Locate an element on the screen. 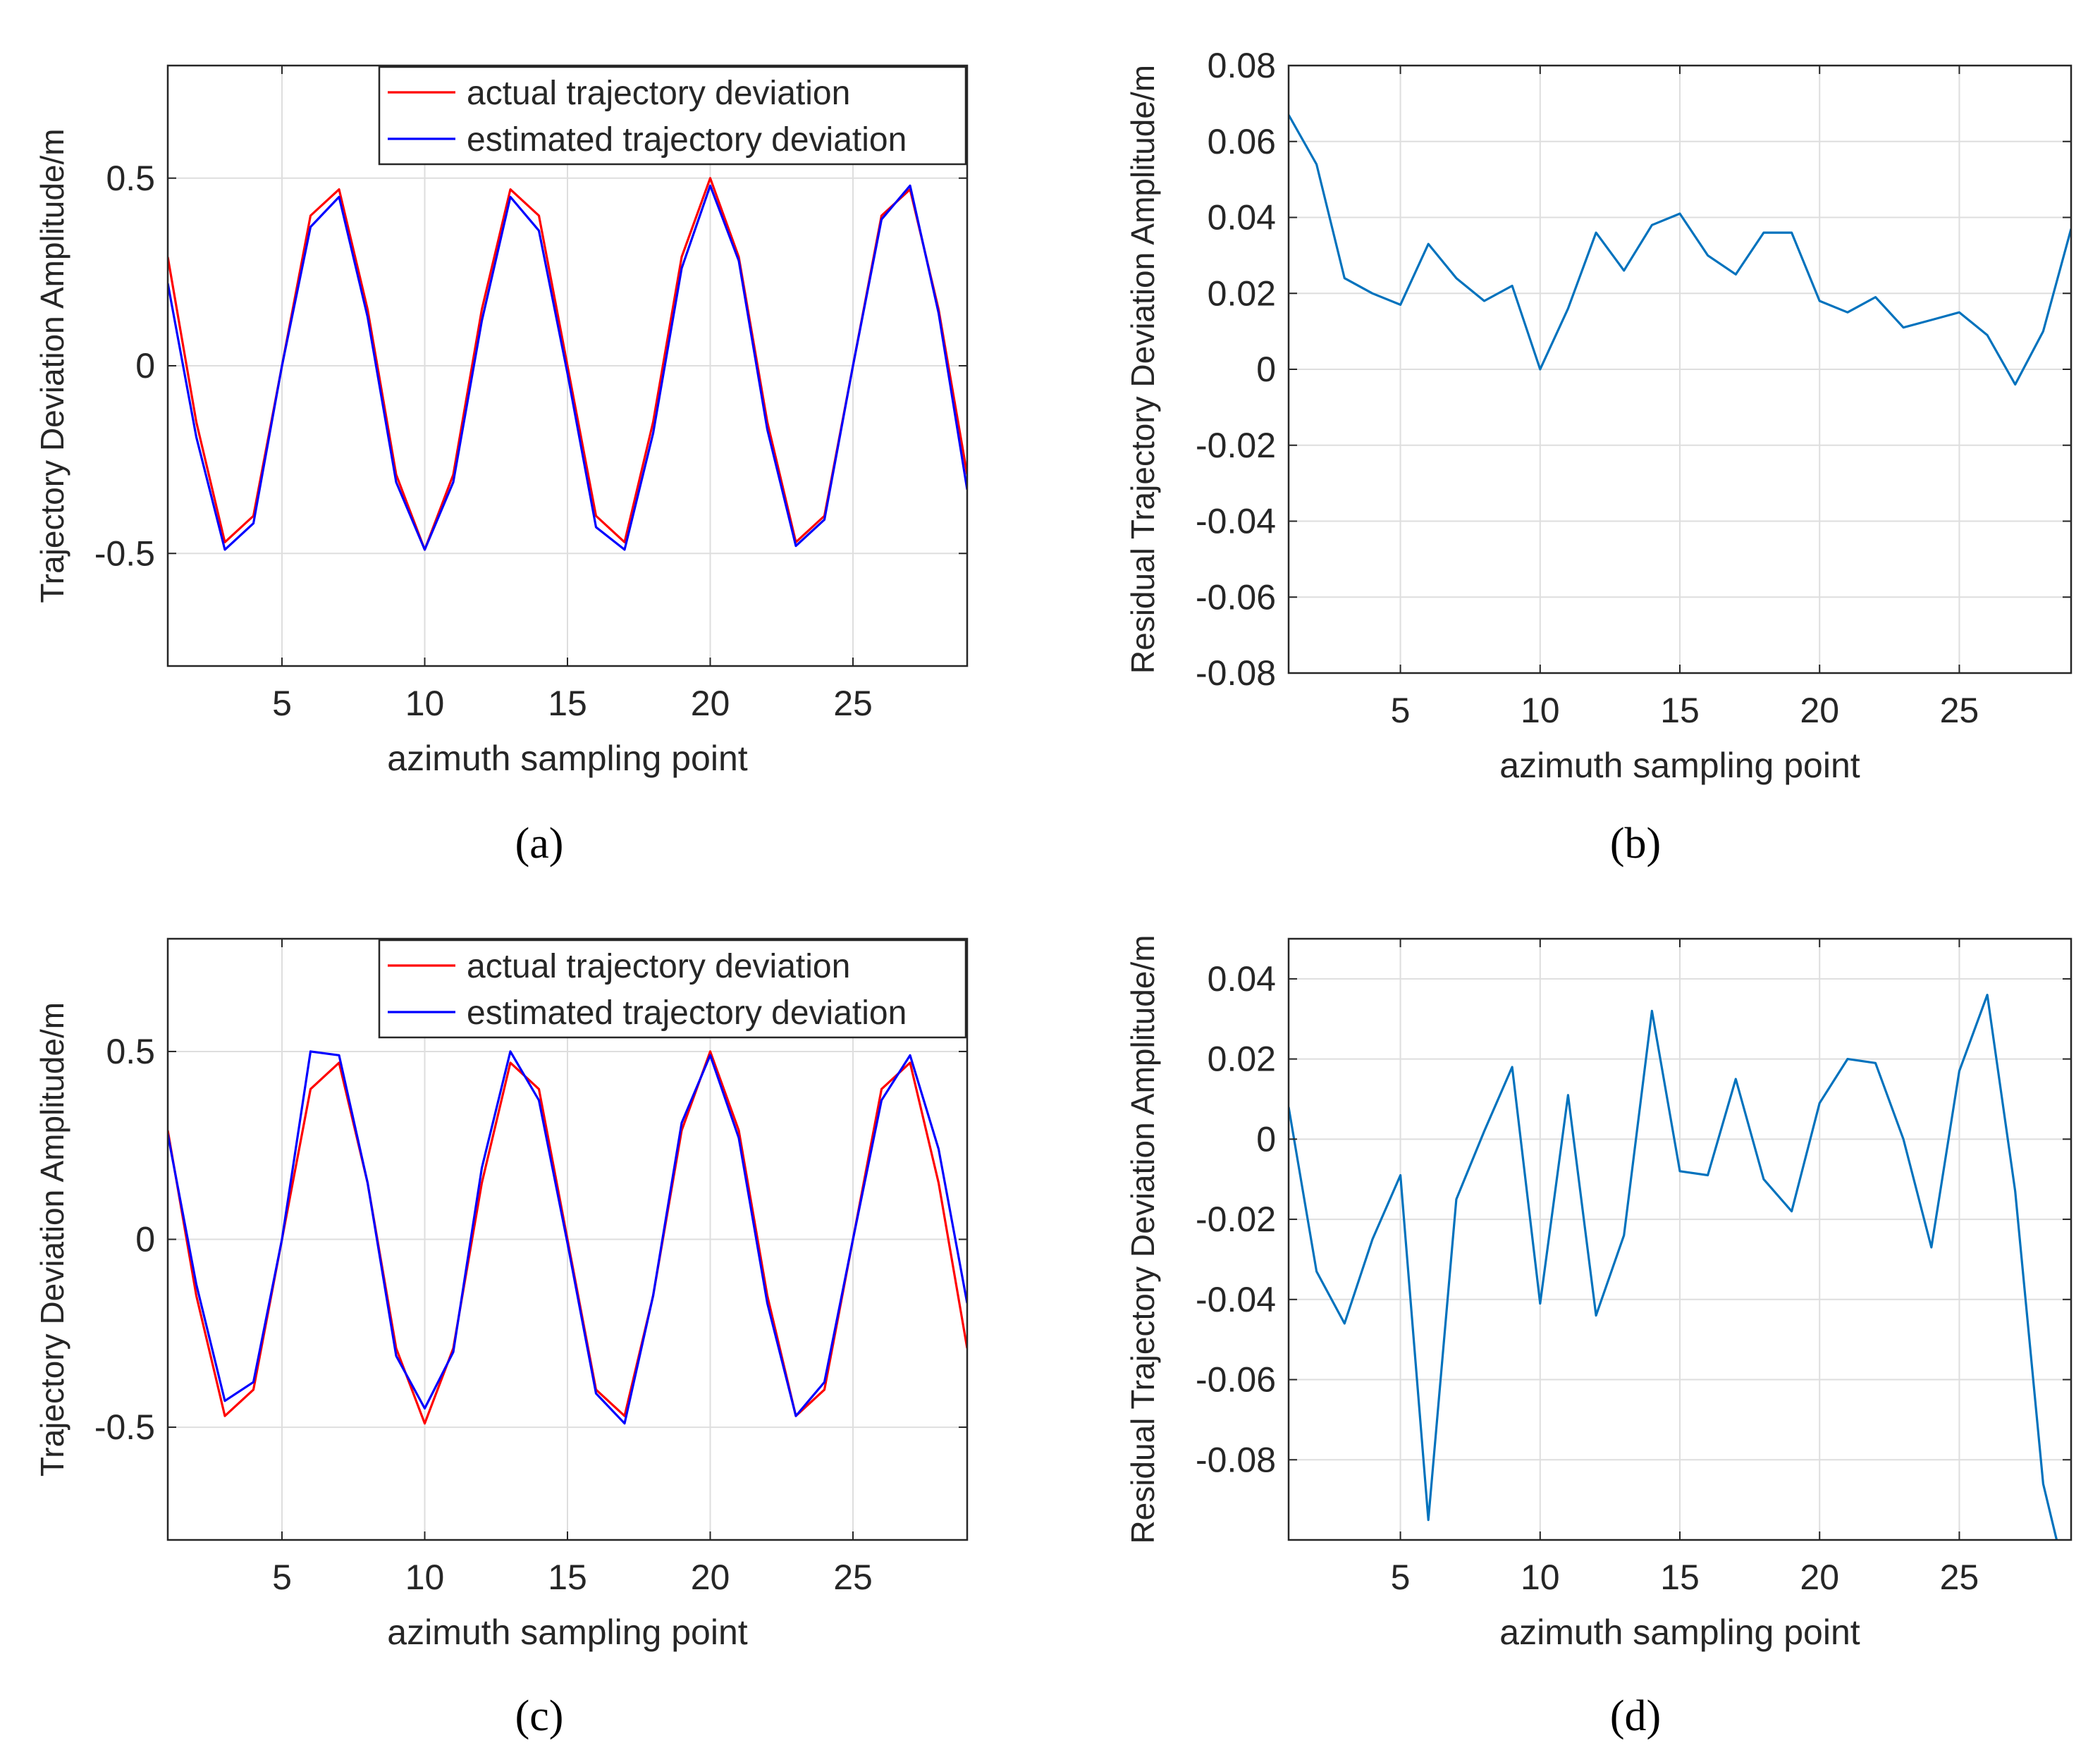 The height and width of the screenshot is (1757, 2100). y-tick-label: 0.08 is located at coordinates (1242, 65).